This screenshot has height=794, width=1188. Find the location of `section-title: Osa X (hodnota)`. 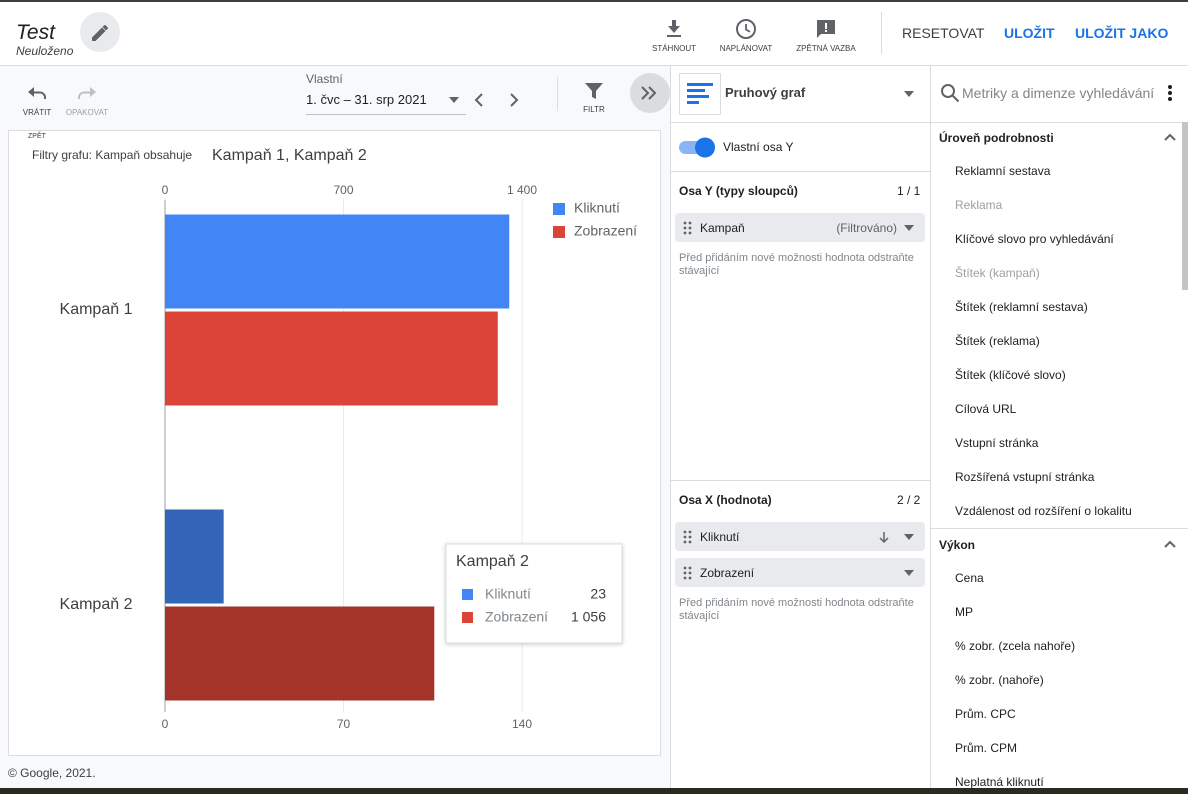

section-title: Osa X (hodnota) is located at coordinates (725, 500).